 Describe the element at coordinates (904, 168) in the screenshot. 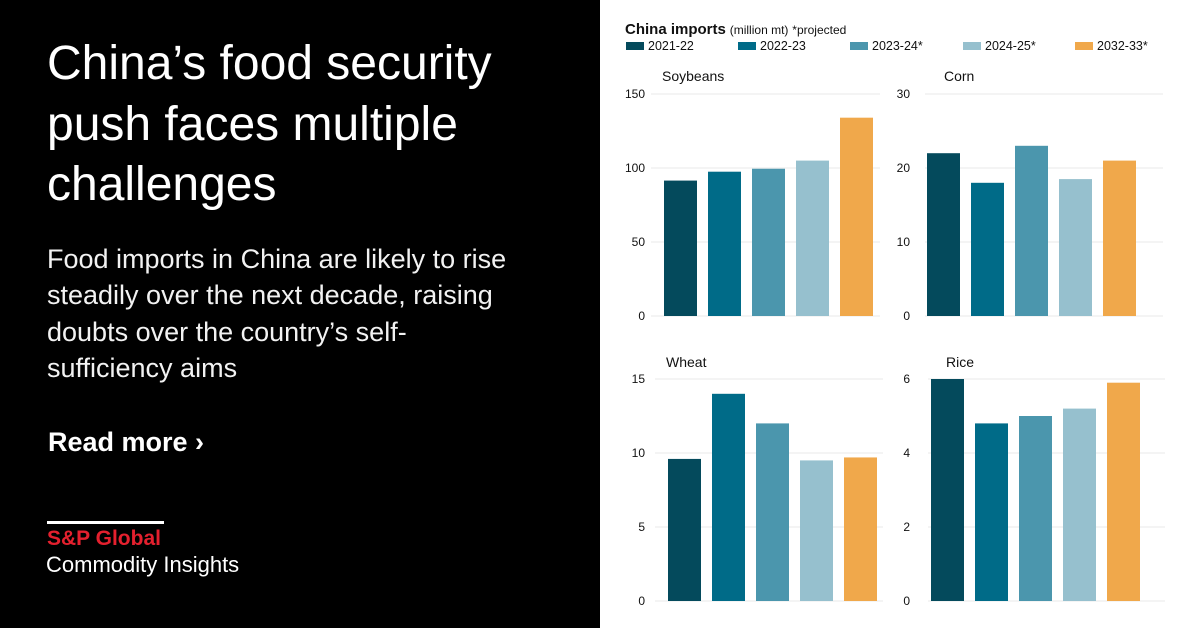

I see `y-tick-label: 20` at that location.